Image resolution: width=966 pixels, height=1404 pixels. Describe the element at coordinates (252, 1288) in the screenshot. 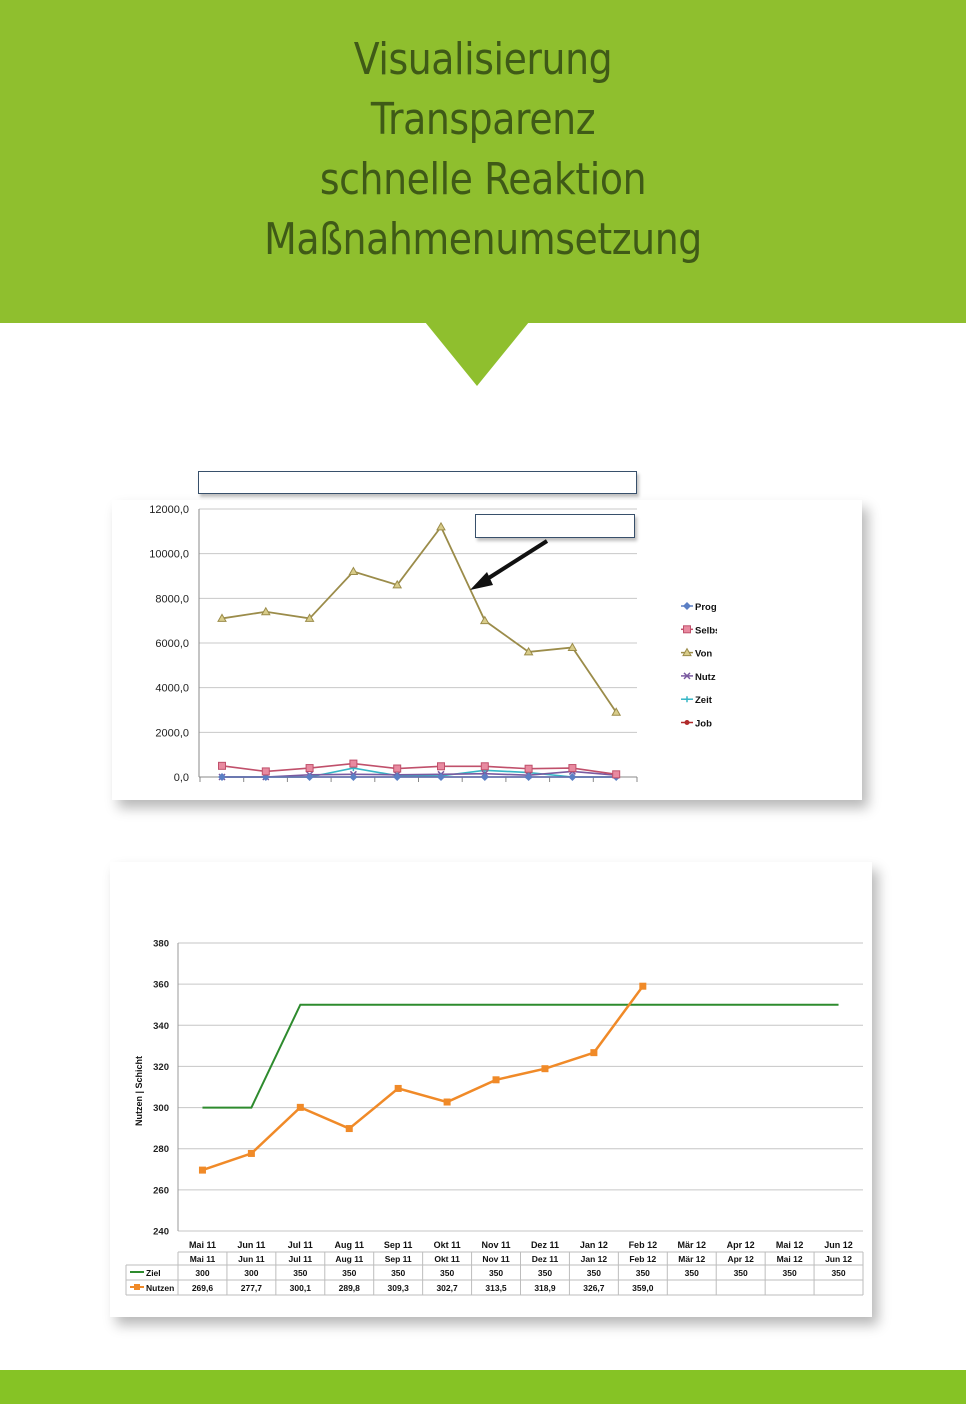

I see `table-cell: 277,7` at that location.